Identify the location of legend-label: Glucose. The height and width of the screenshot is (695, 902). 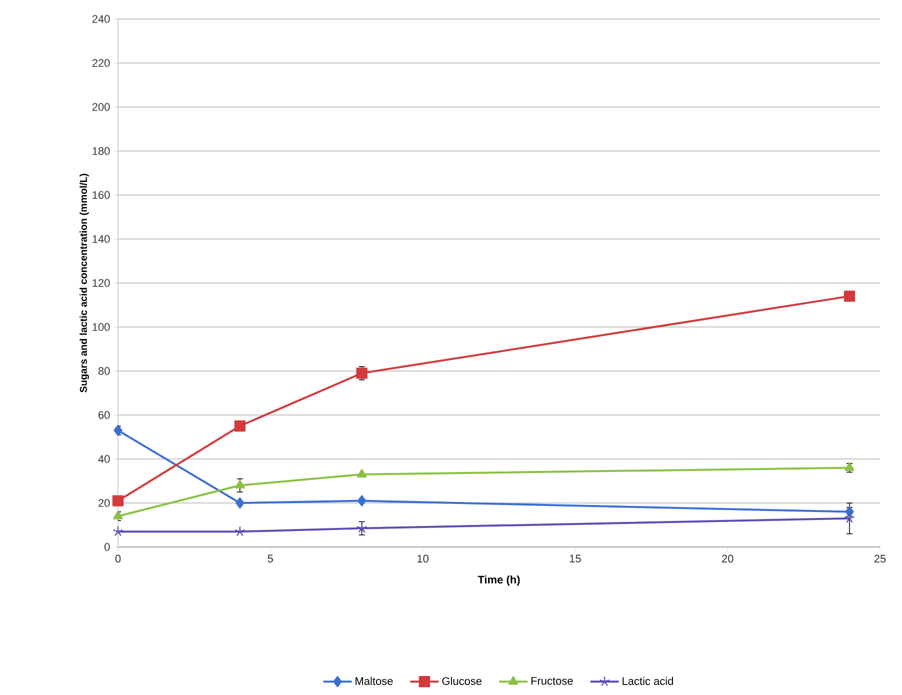
(462, 680).